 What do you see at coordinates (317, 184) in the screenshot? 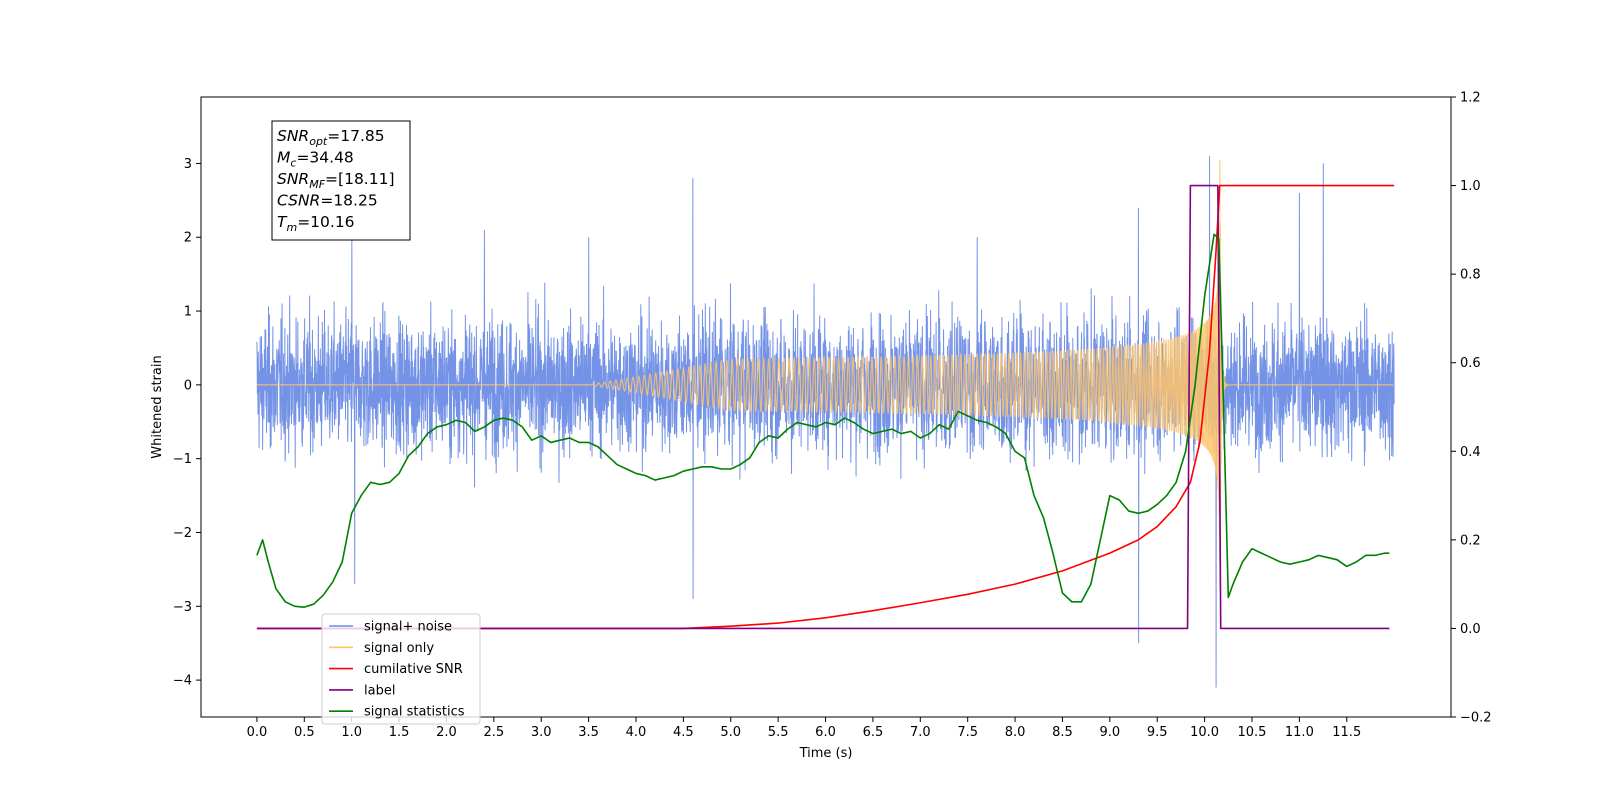
I see `annotation-subscript: MF` at bounding box center [317, 184].